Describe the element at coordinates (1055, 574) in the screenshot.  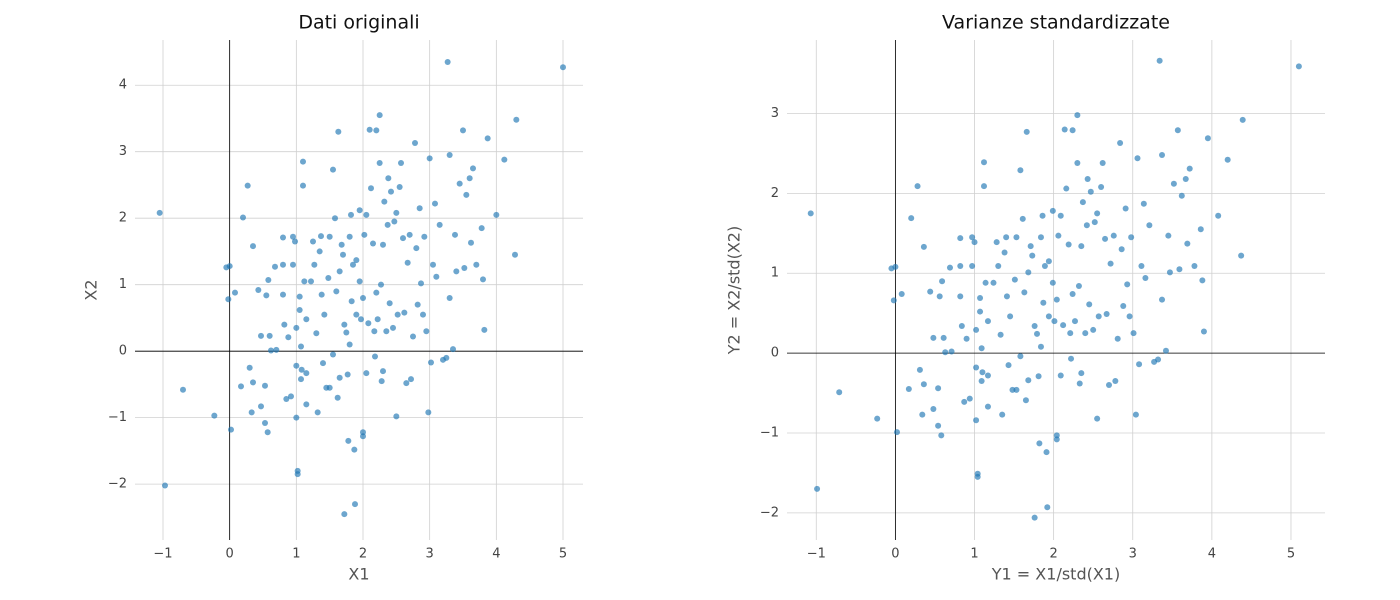
I see `x-axis-label: Y1 = X1/std(X1)` at that location.